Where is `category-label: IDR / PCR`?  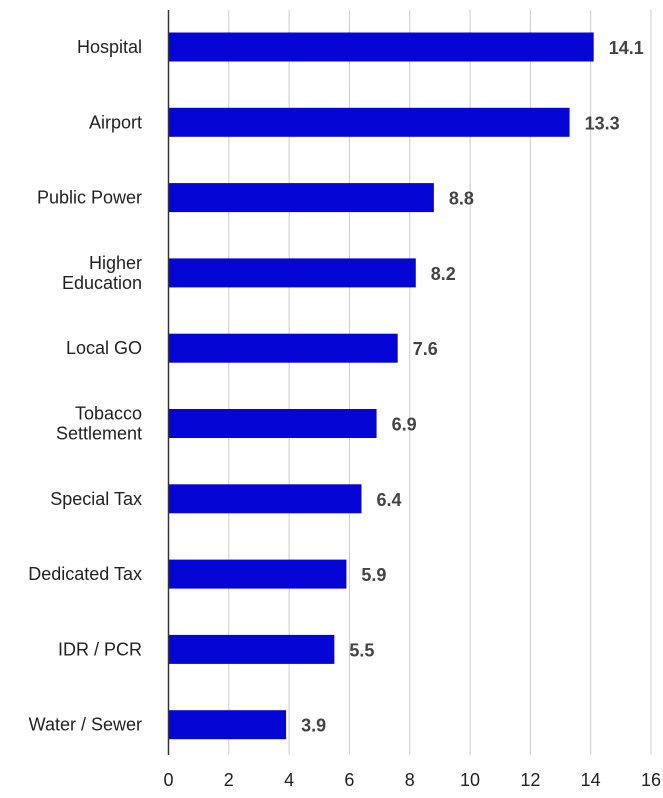 category-label: IDR / PCR is located at coordinates (100, 649).